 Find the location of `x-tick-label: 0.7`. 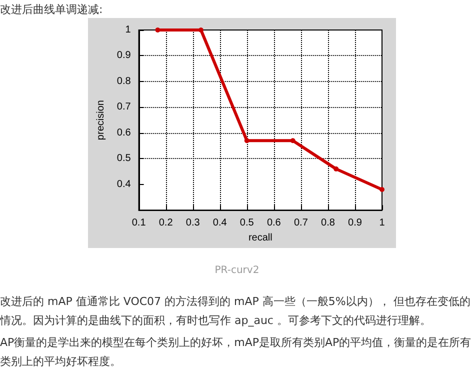

x-tick-label: 0.7 is located at coordinates (301, 223).